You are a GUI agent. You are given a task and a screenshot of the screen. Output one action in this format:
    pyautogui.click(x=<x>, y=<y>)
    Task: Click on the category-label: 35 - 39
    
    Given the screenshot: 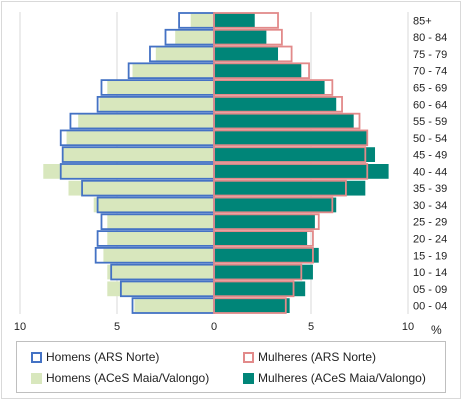 What is the action you would take?
    pyautogui.click(x=430, y=189)
    